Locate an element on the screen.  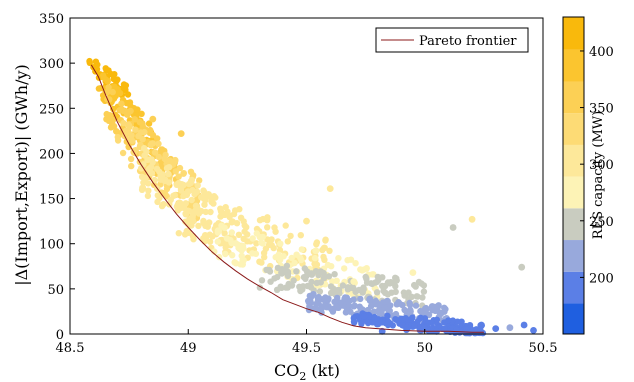
x-axis-ticks: 48.5 49 49.5 50 50.5 is located at coordinates (306, 342).